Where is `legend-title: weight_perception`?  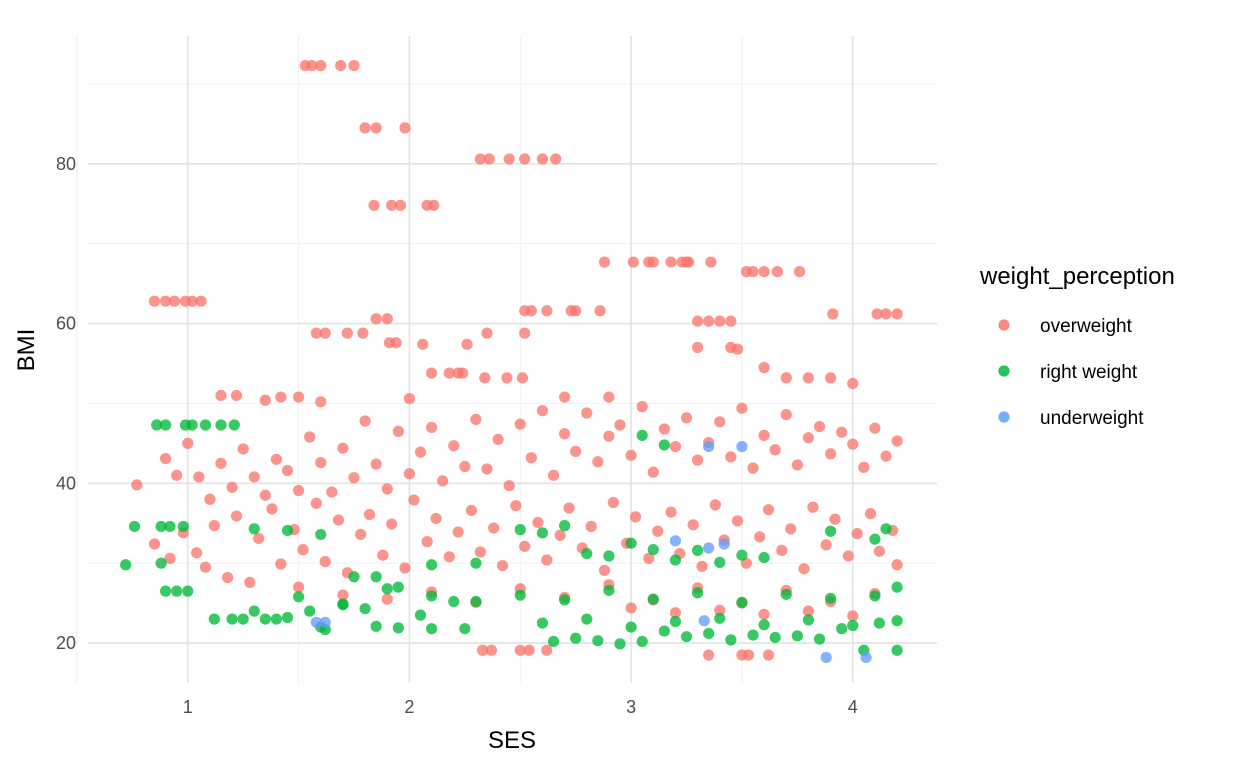 legend-title: weight_perception is located at coordinates (1077, 276).